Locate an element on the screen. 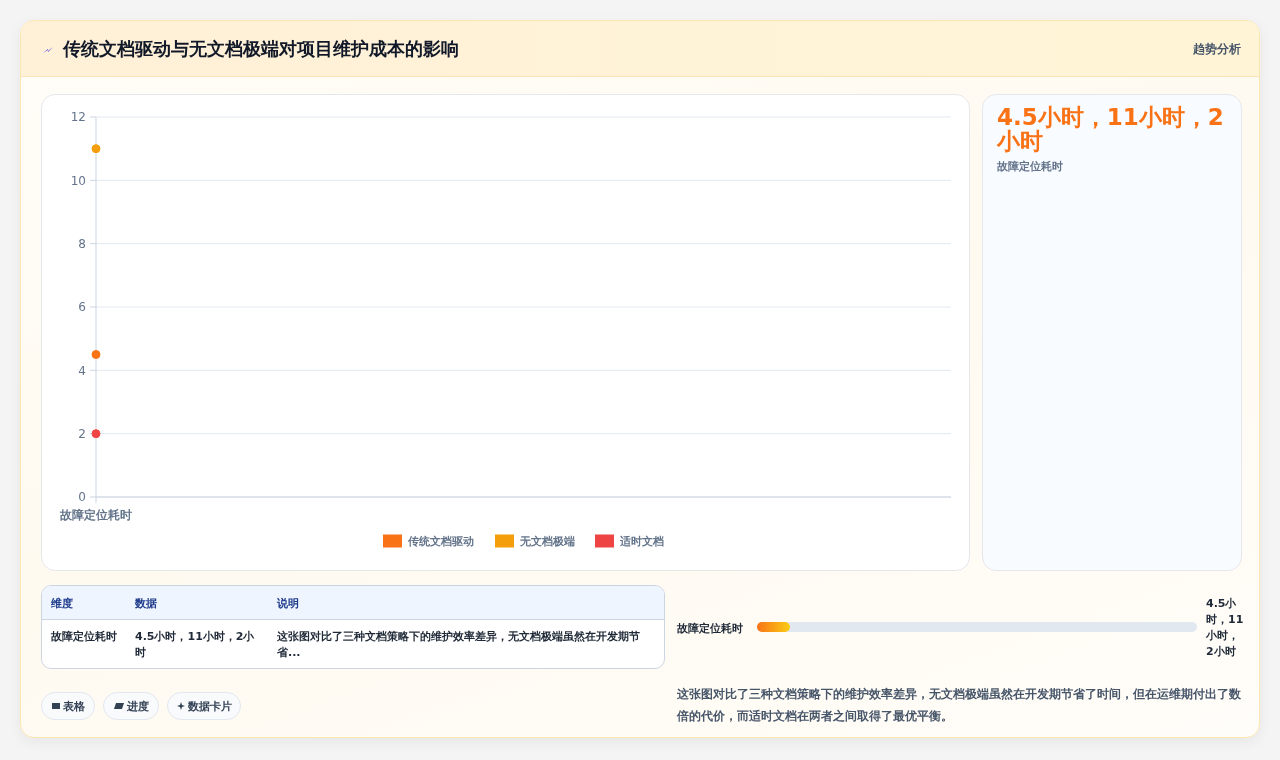  text: 说明 is located at coordinates (288, 603).